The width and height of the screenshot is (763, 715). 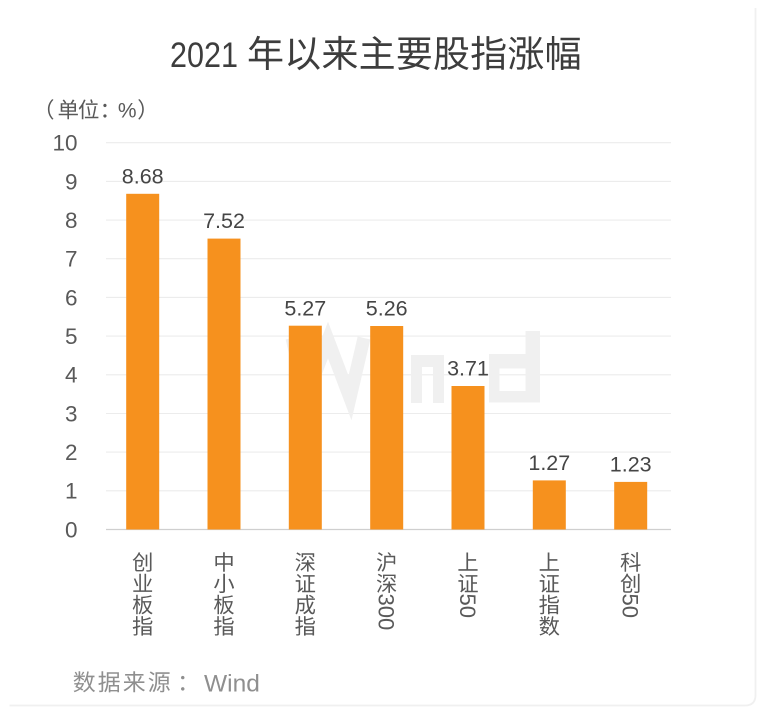 What do you see at coordinates (71, 413) in the screenshot?
I see `svg-text: 3` at bounding box center [71, 413].